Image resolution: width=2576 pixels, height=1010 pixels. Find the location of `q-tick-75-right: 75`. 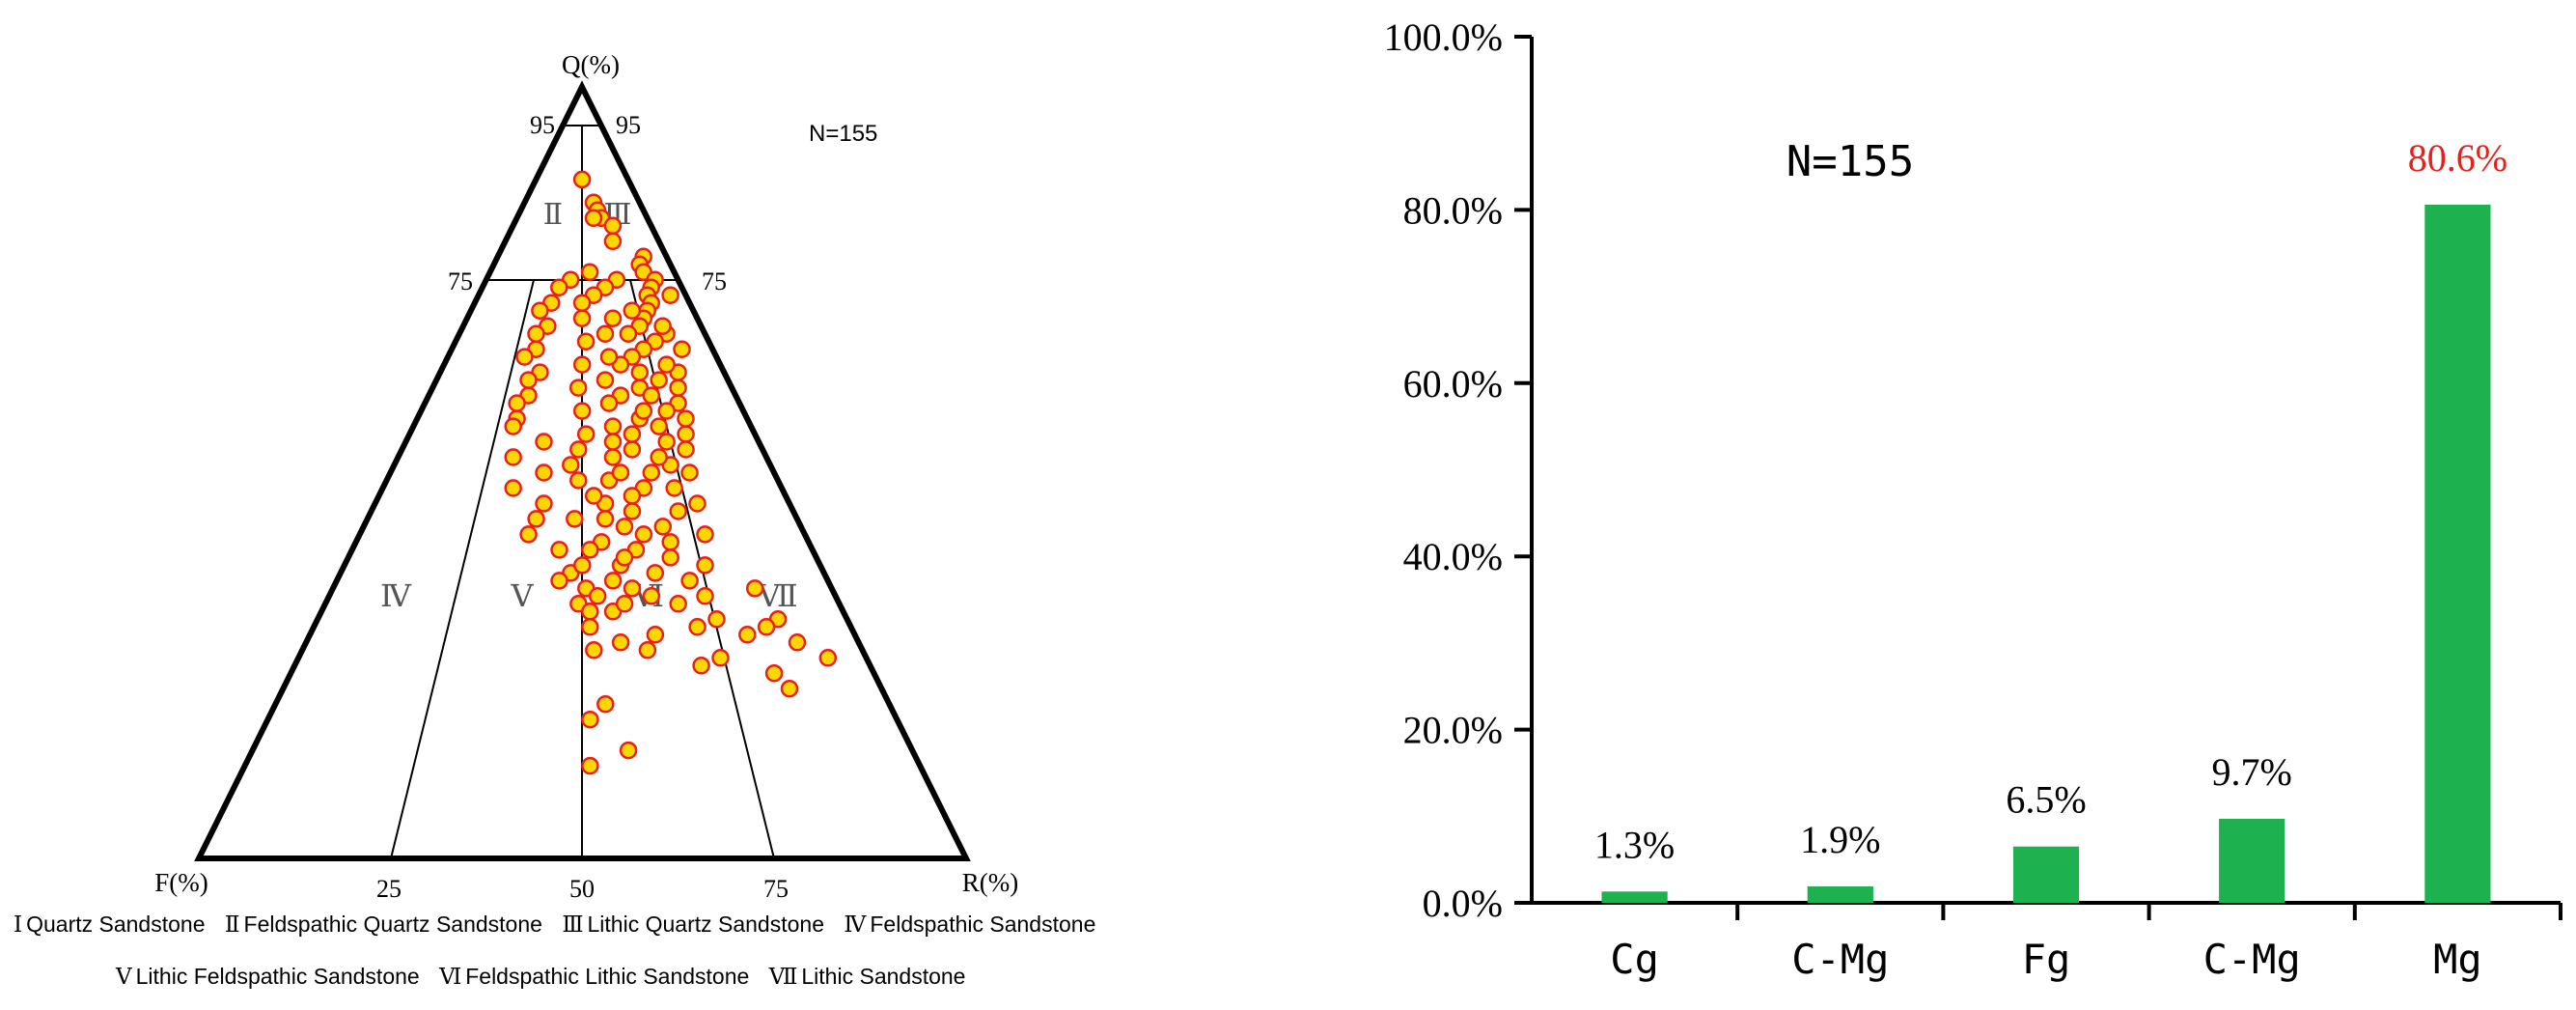

q-tick-75-right: 75 is located at coordinates (714, 281).